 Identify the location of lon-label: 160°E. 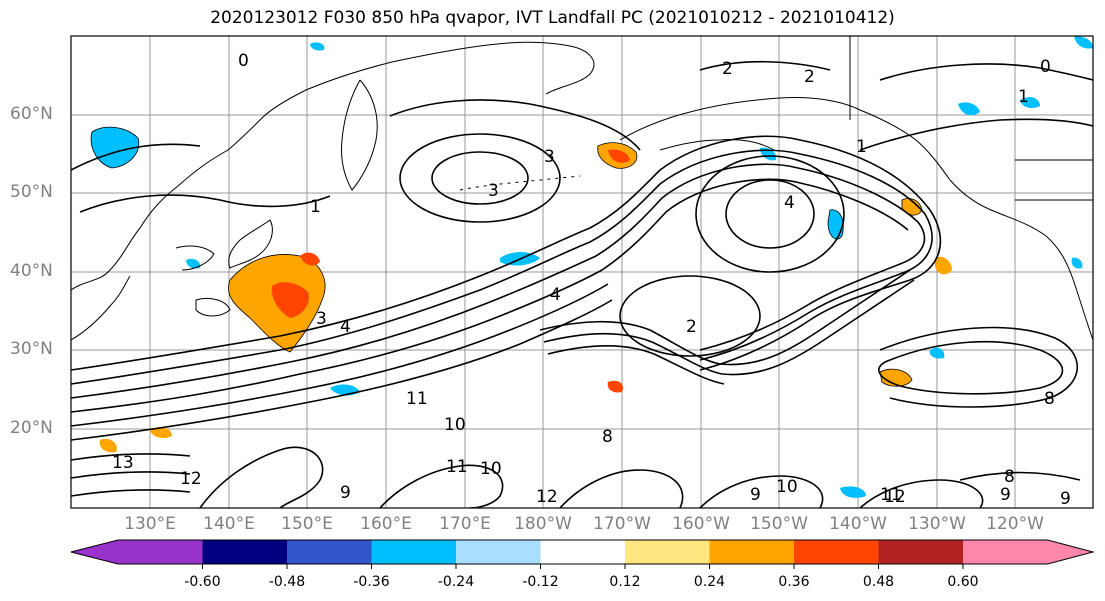
(386, 524).